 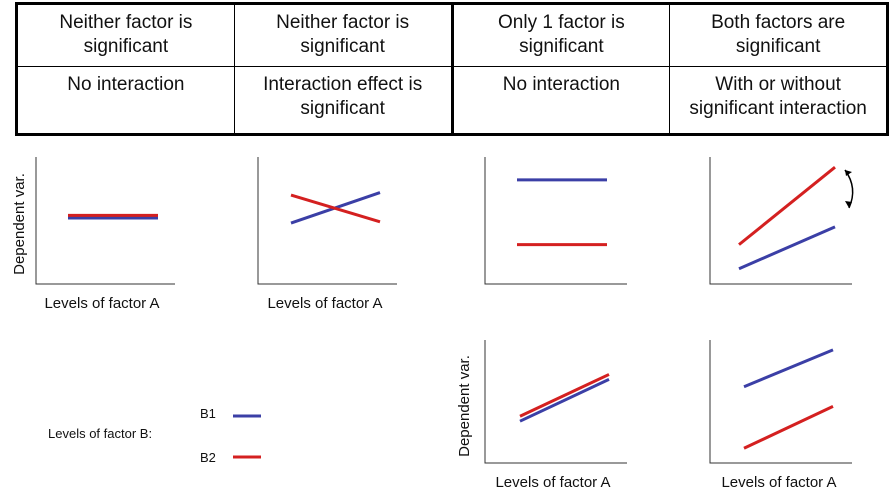 What do you see at coordinates (849, 189) in the screenshot?
I see `interaction-arrow-icon` at bounding box center [849, 189].